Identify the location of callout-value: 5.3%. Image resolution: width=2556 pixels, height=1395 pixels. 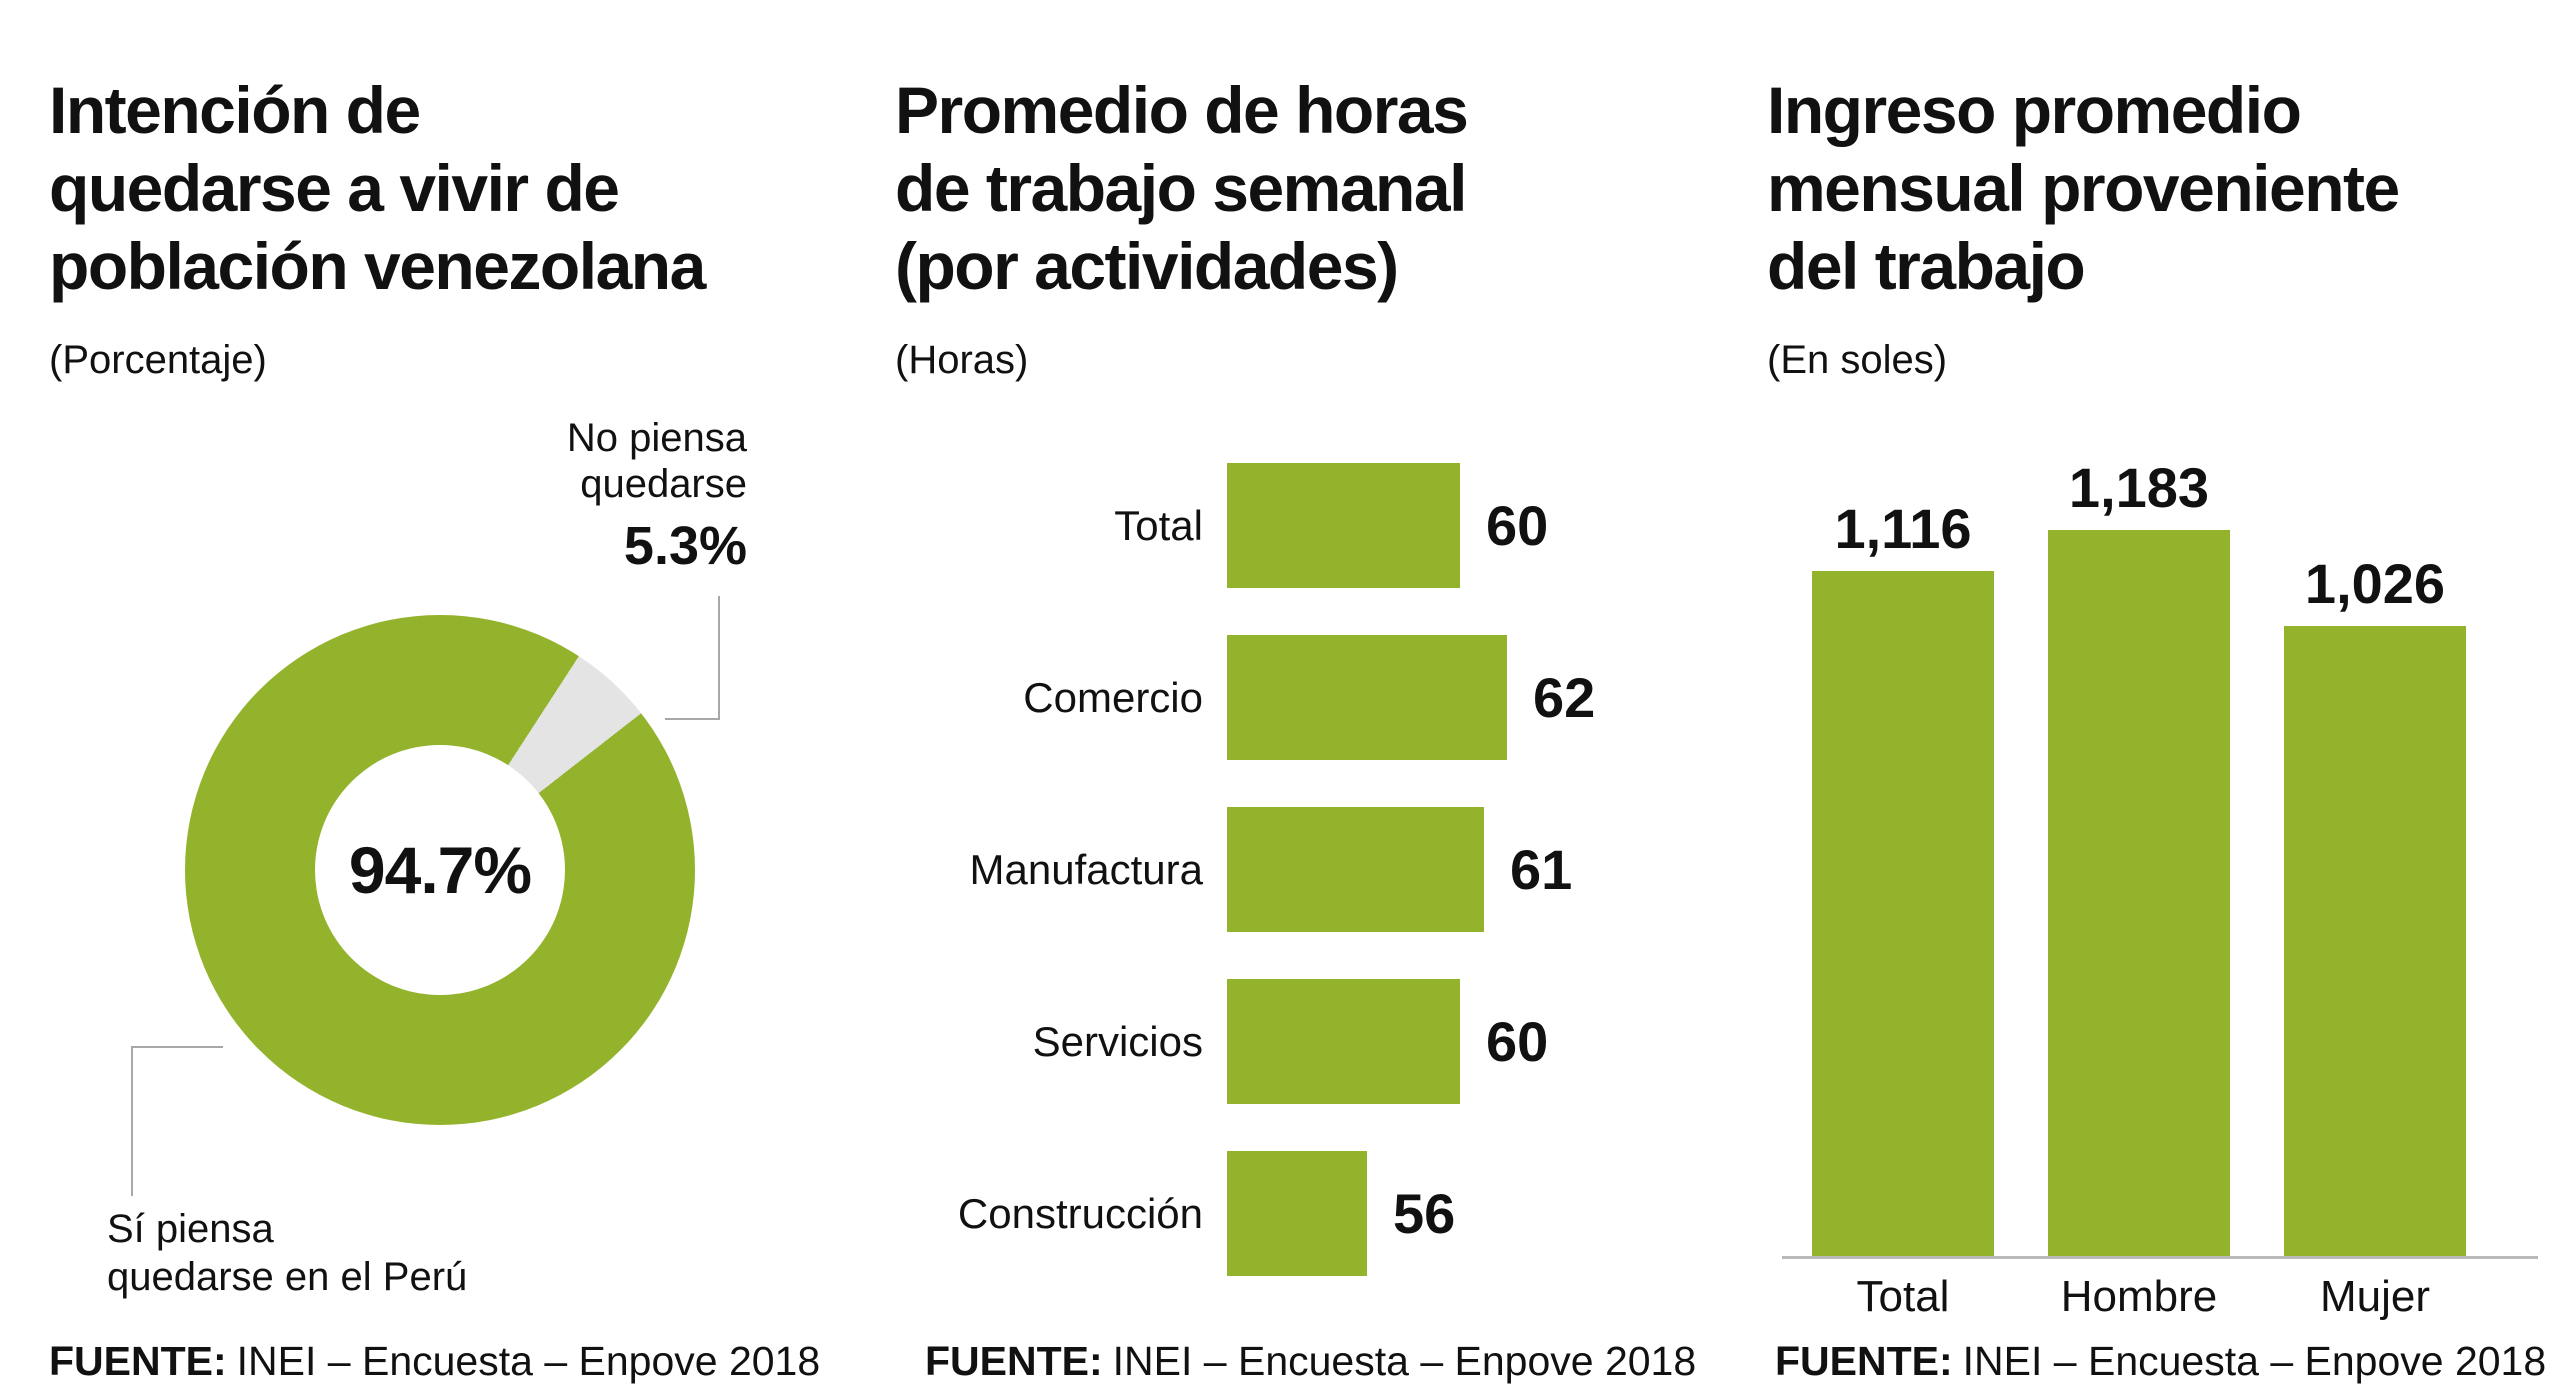
(685, 546).